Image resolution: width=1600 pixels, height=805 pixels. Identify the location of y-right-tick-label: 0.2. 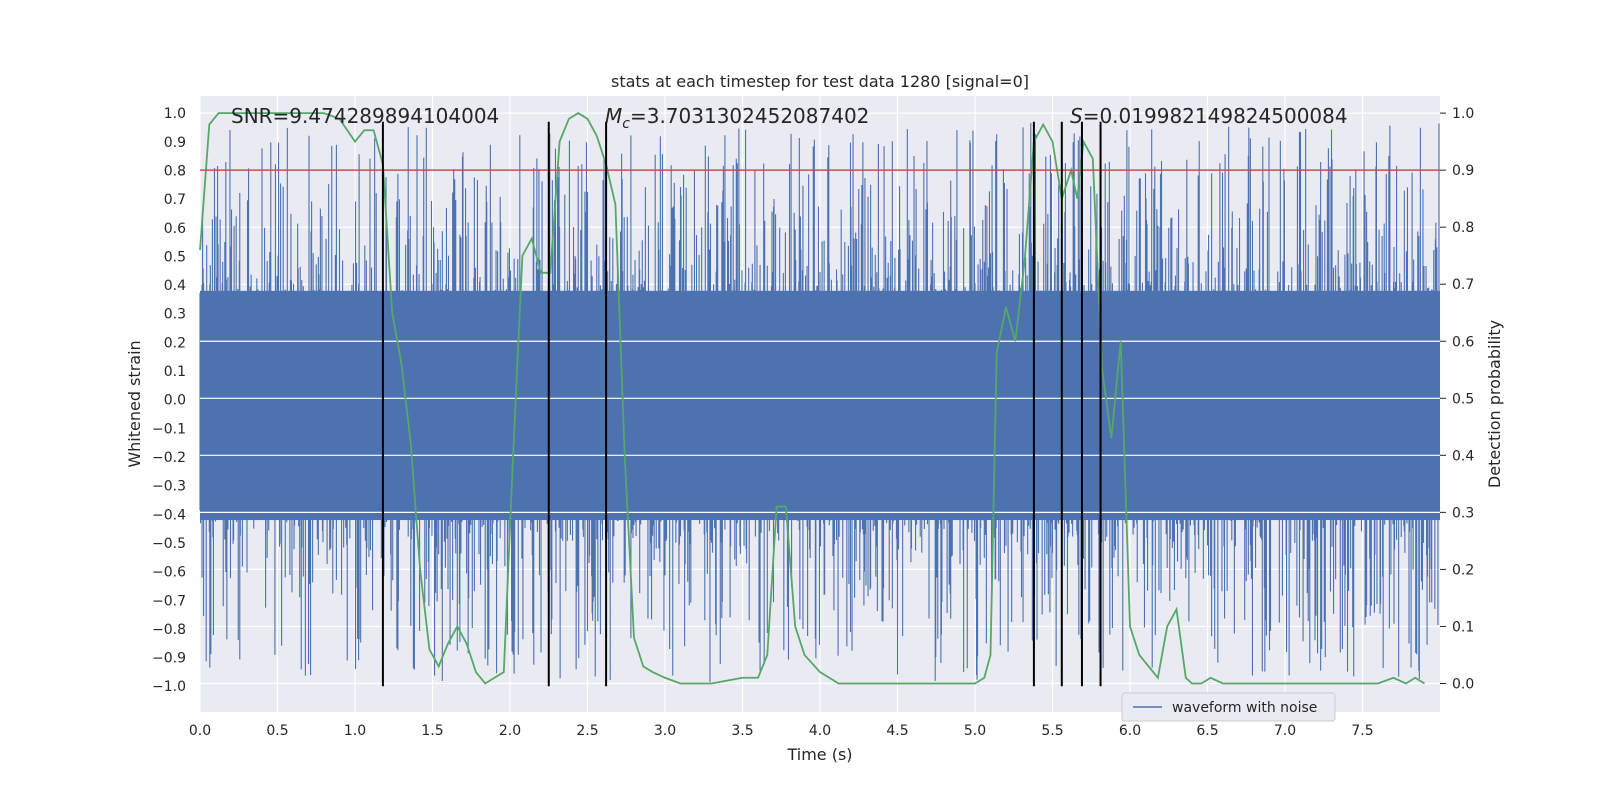
(1463, 570).